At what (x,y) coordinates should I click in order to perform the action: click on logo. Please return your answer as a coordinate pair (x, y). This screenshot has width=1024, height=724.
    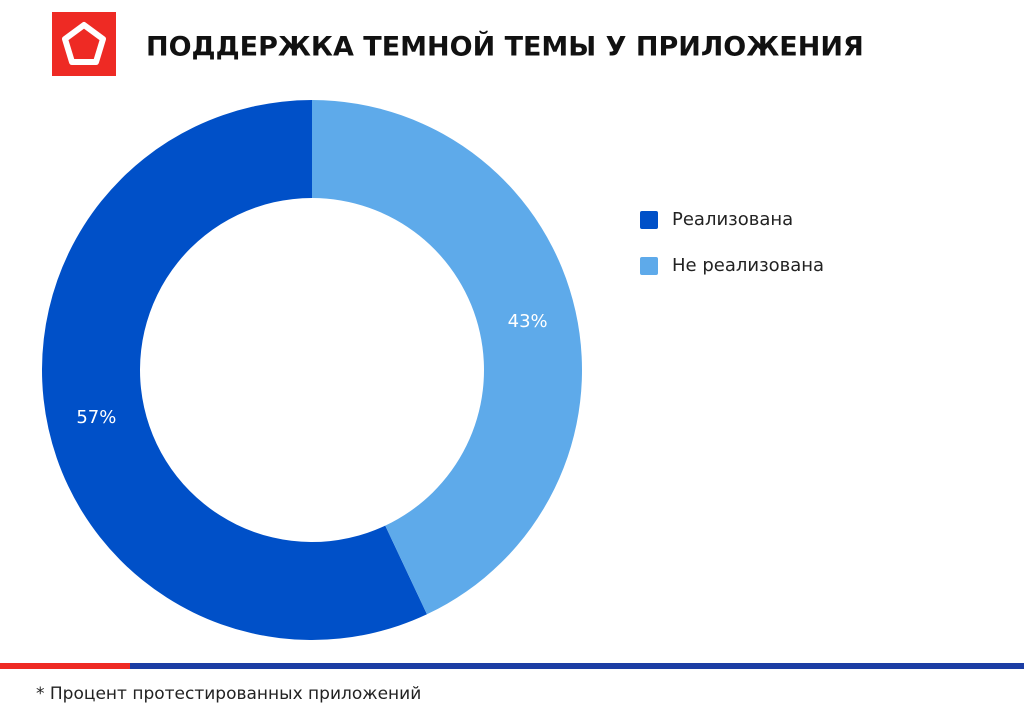
    Looking at the image, I should click on (84, 44).